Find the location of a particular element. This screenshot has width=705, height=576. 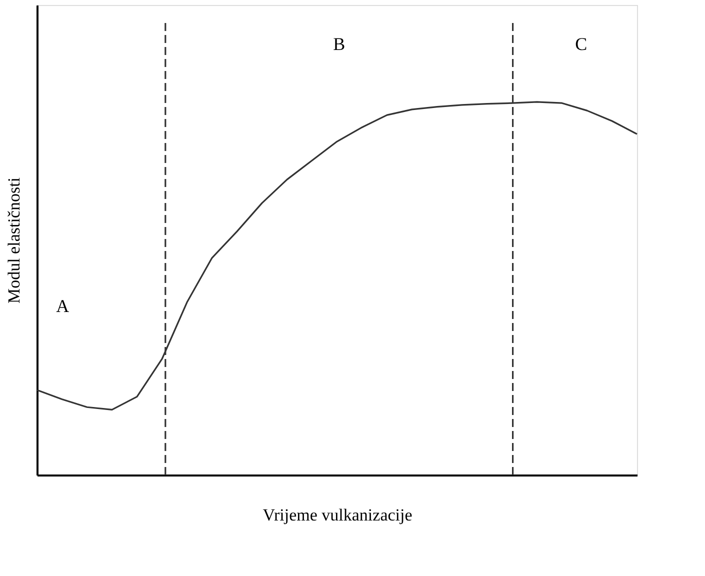

y-axis-title: Modul elastičnosti is located at coordinates (14, 240).